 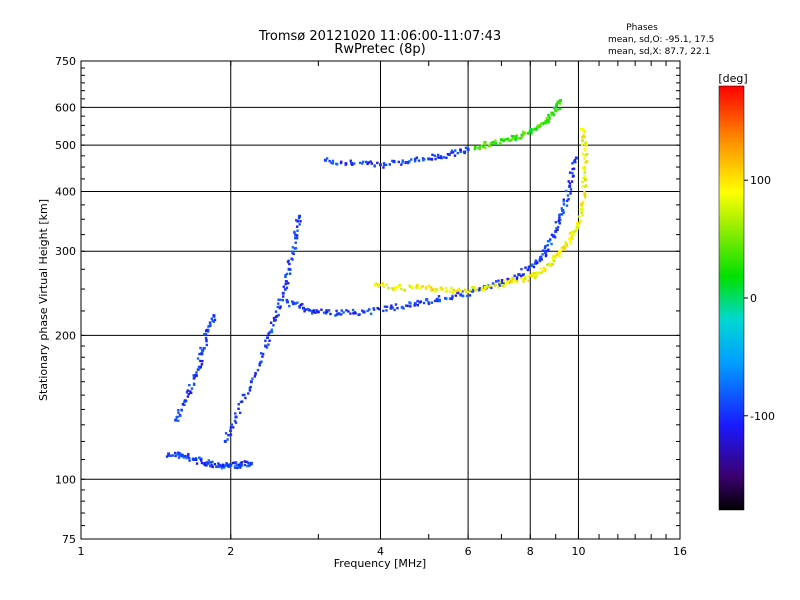 What do you see at coordinates (379, 36) in the screenshot?
I see `chart-title: Tromsø 20121020 11:06:00-11:07:43` at bounding box center [379, 36].